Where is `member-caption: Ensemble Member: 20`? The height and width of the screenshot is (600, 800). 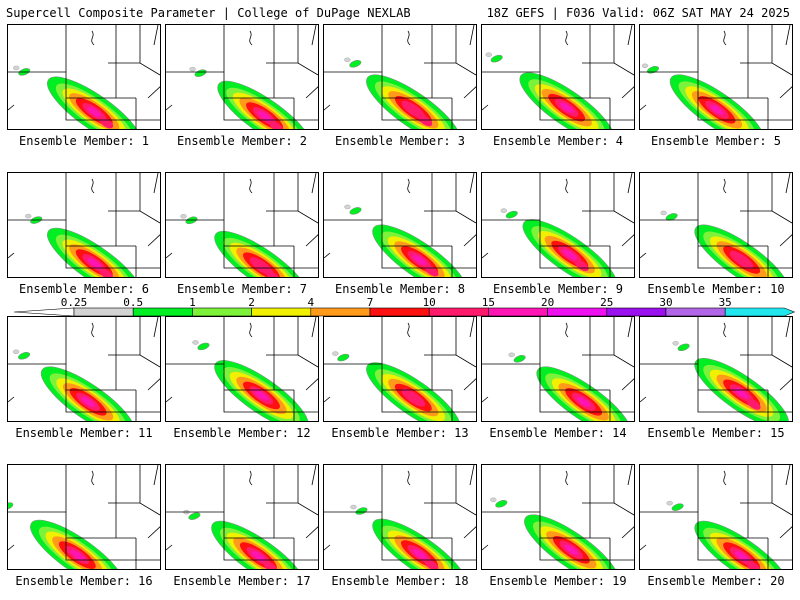
member-caption: Ensemble Member: 20 is located at coordinates (716, 581).